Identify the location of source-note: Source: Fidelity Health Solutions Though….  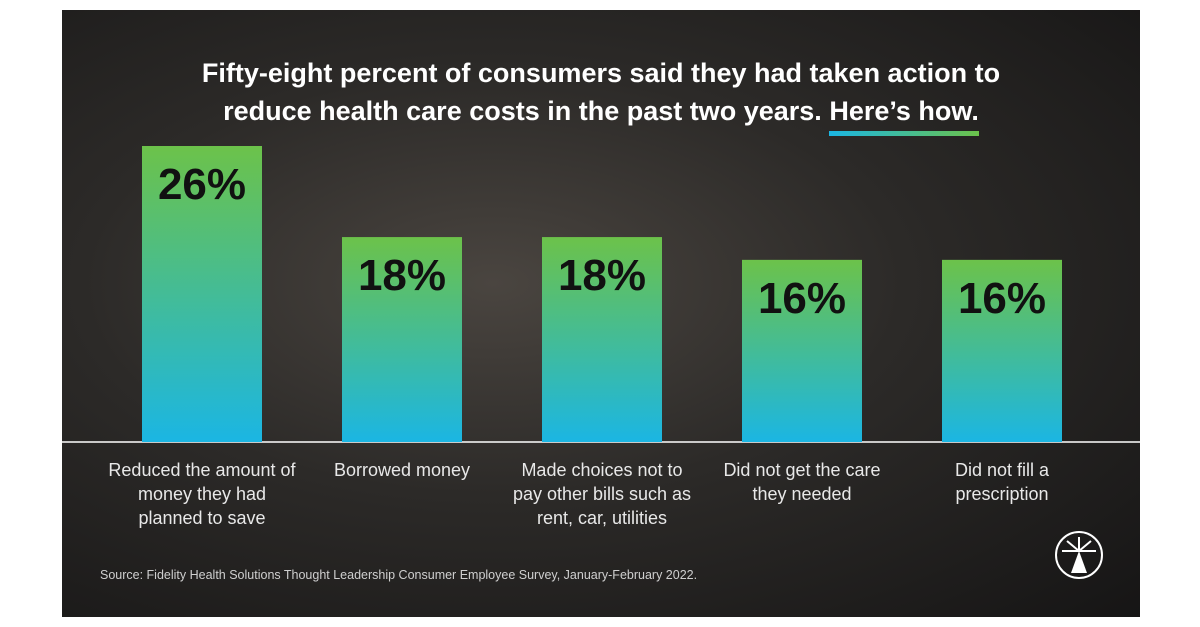
(399, 575).